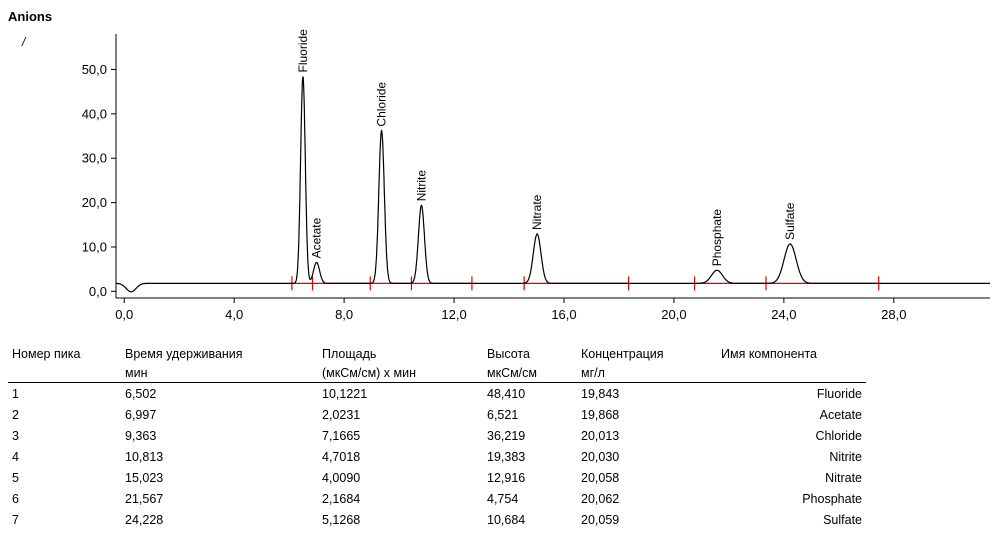 This screenshot has width=992, height=539. Describe the element at coordinates (345, 393) in the screenshot. I see `cell-area: 10,1221` at that location.